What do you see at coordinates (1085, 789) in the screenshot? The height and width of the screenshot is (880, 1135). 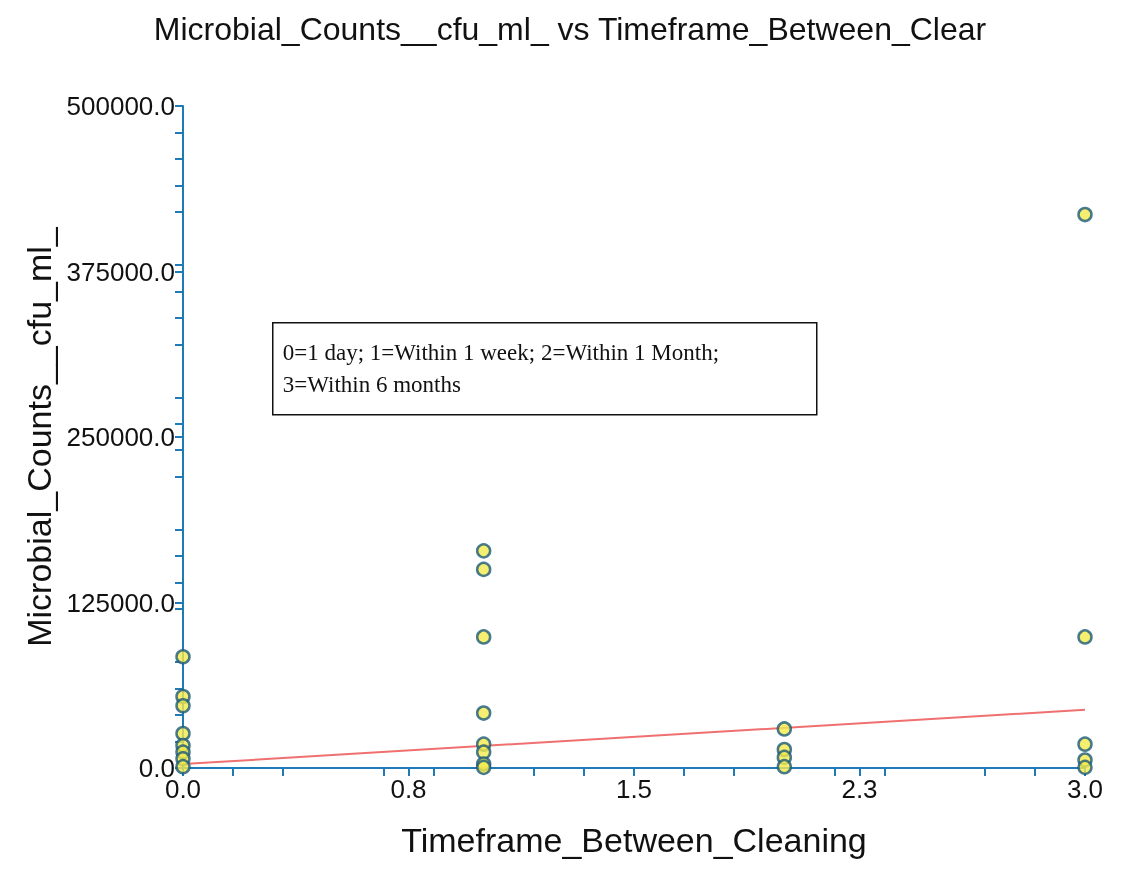 I see `x-tick-label: 3.0` at bounding box center [1085, 789].